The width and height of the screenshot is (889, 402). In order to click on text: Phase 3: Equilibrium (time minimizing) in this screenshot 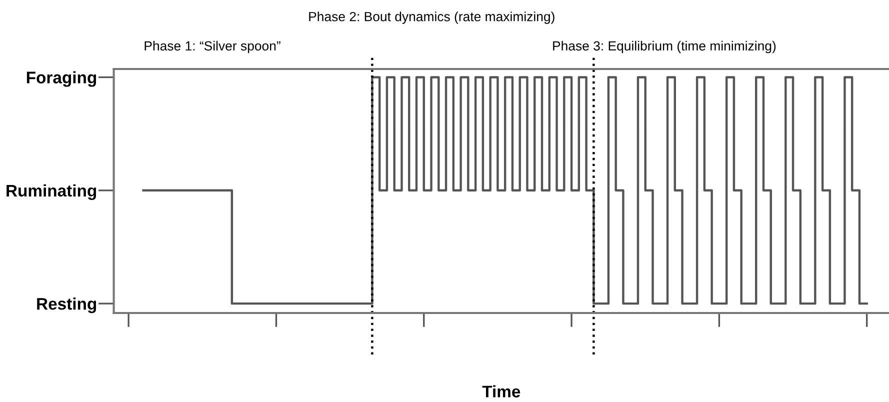, I will do `click(664, 47)`.